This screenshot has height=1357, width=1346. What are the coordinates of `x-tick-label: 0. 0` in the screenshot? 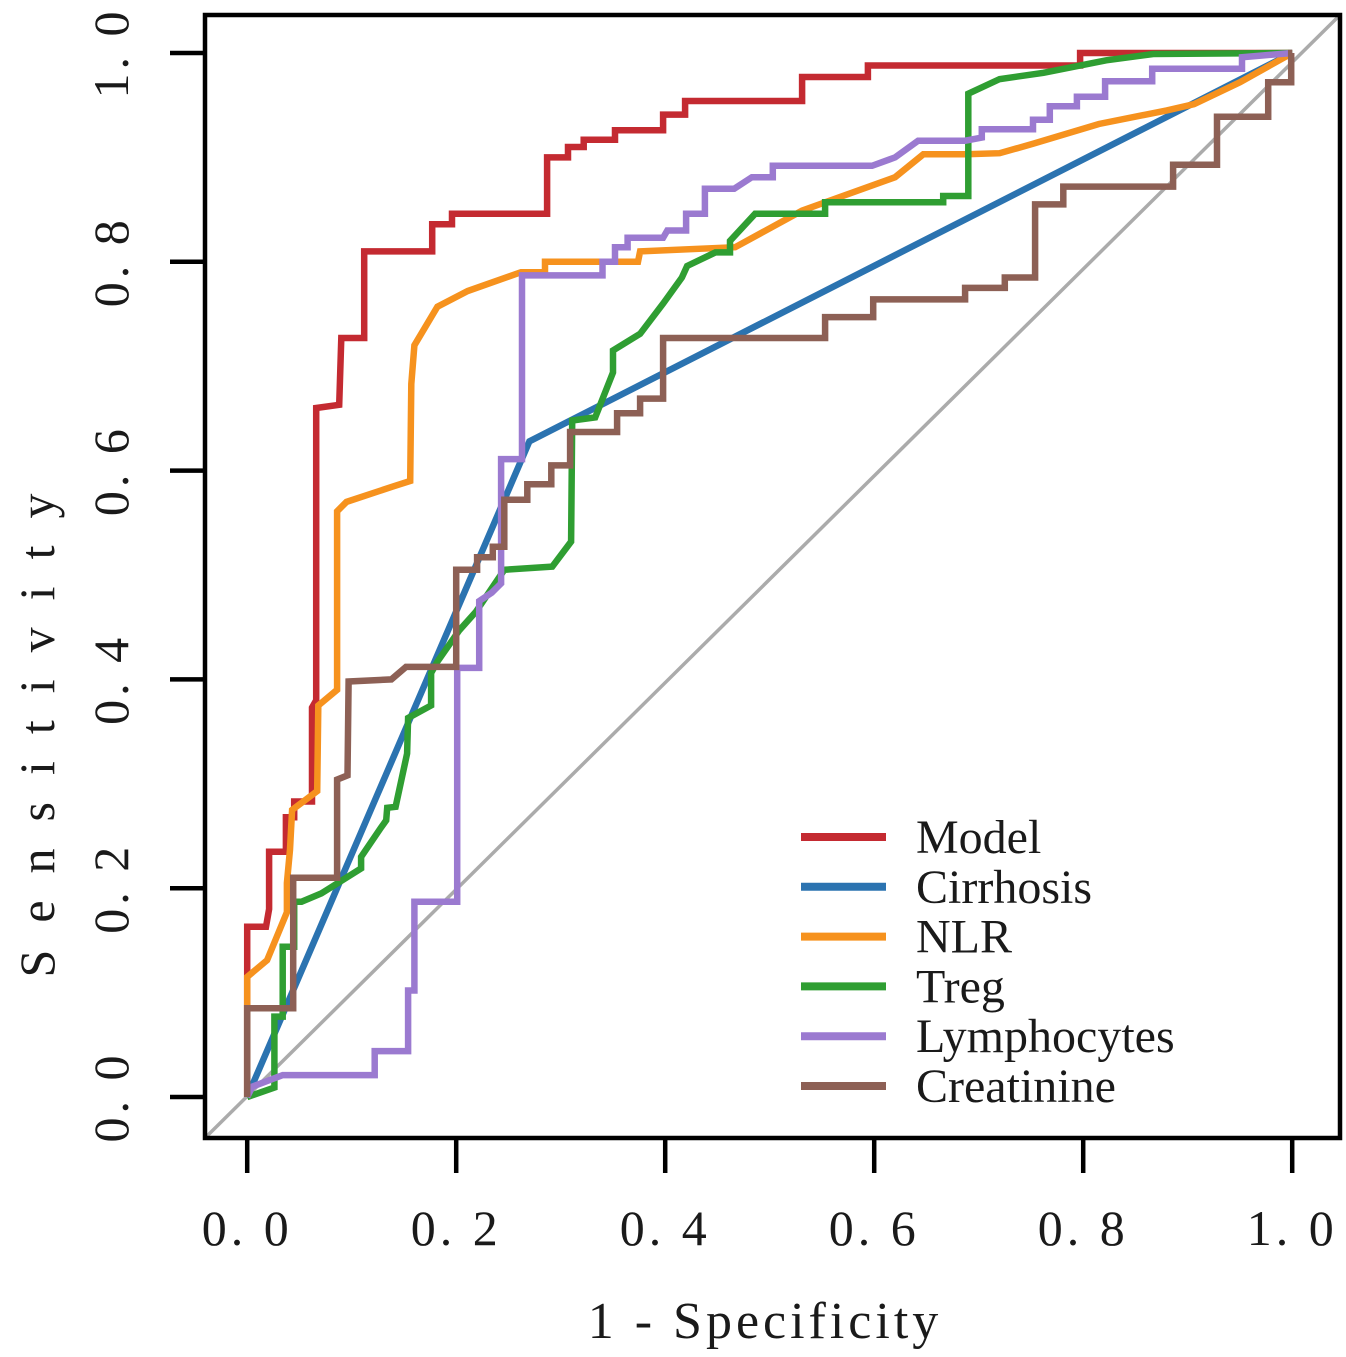 It's located at (247, 1228).